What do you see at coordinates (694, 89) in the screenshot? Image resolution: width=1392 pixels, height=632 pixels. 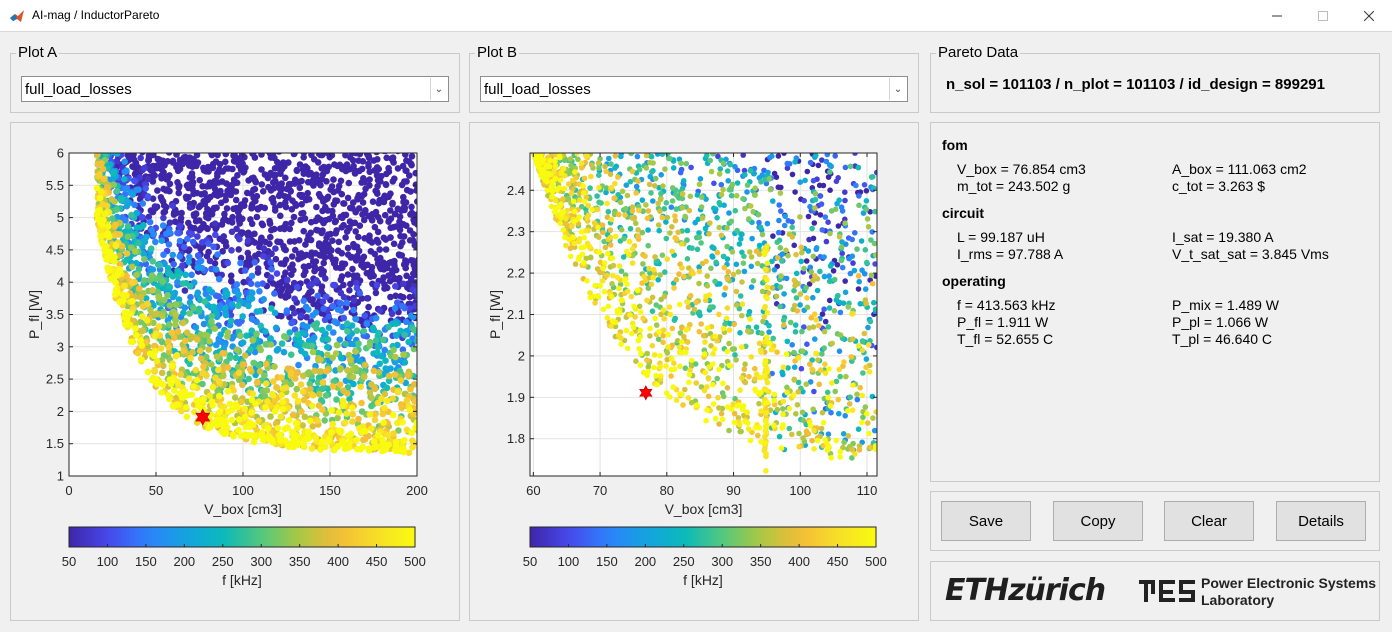 I see `plot-b-dropdown: full_load_losses ⌄` at bounding box center [694, 89].